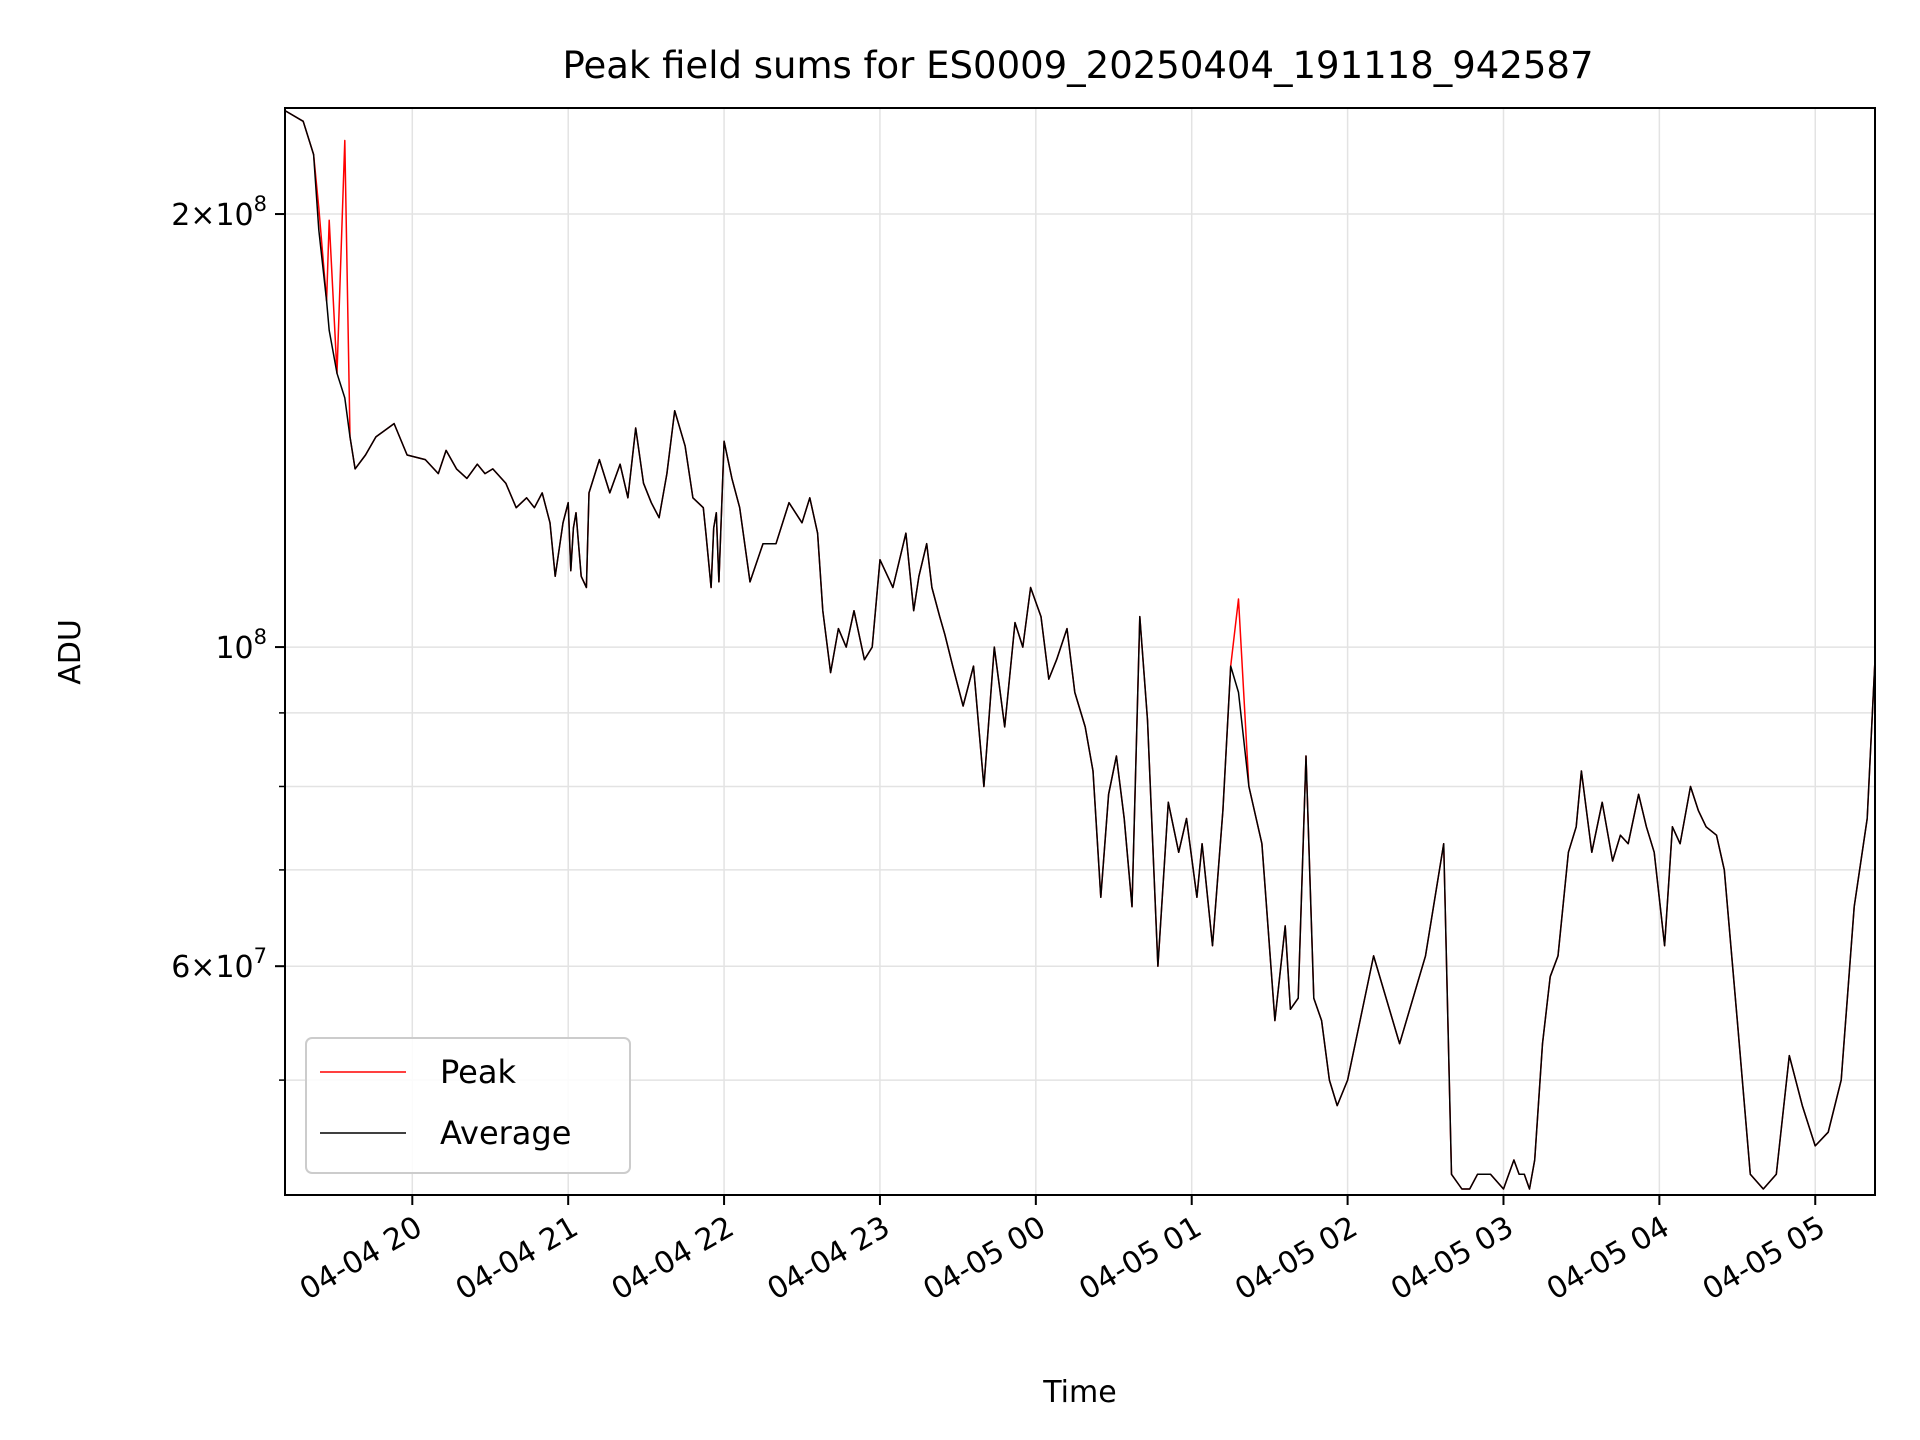 This screenshot has width=1920, height=1440. I want to click on y-tick-label: 2×108, so click(219, 212).